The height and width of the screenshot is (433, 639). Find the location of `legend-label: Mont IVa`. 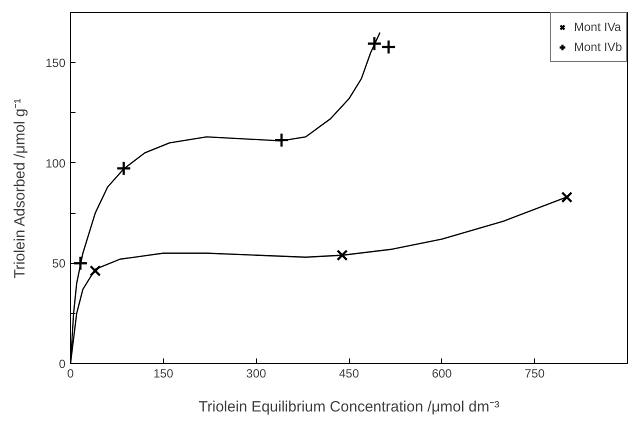

legend-label: Mont IVa is located at coordinates (598, 27).